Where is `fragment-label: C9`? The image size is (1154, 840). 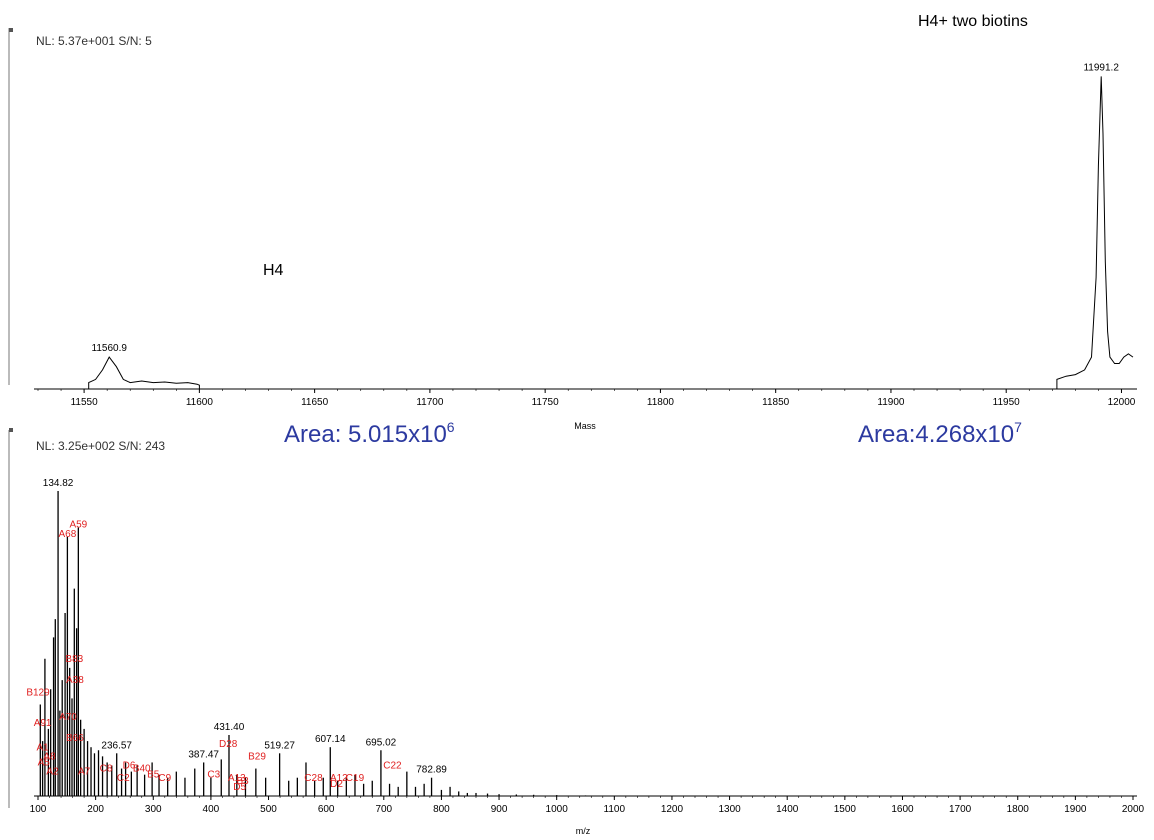
fragment-label: C9 is located at coordinates (164, 778).